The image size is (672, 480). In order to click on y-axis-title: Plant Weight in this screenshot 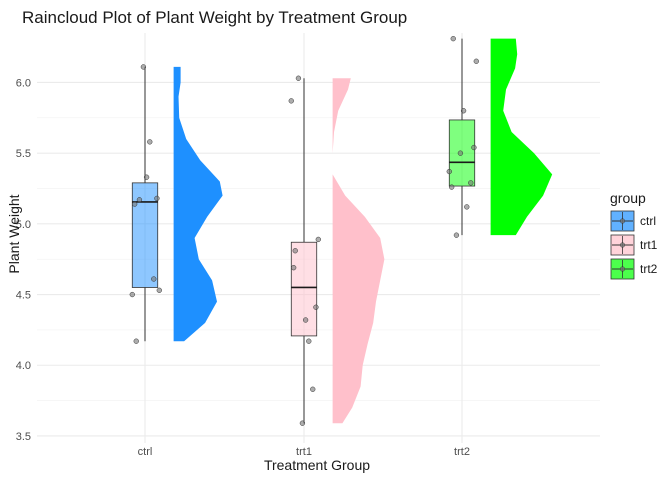, I will do `click(14, 233)`.